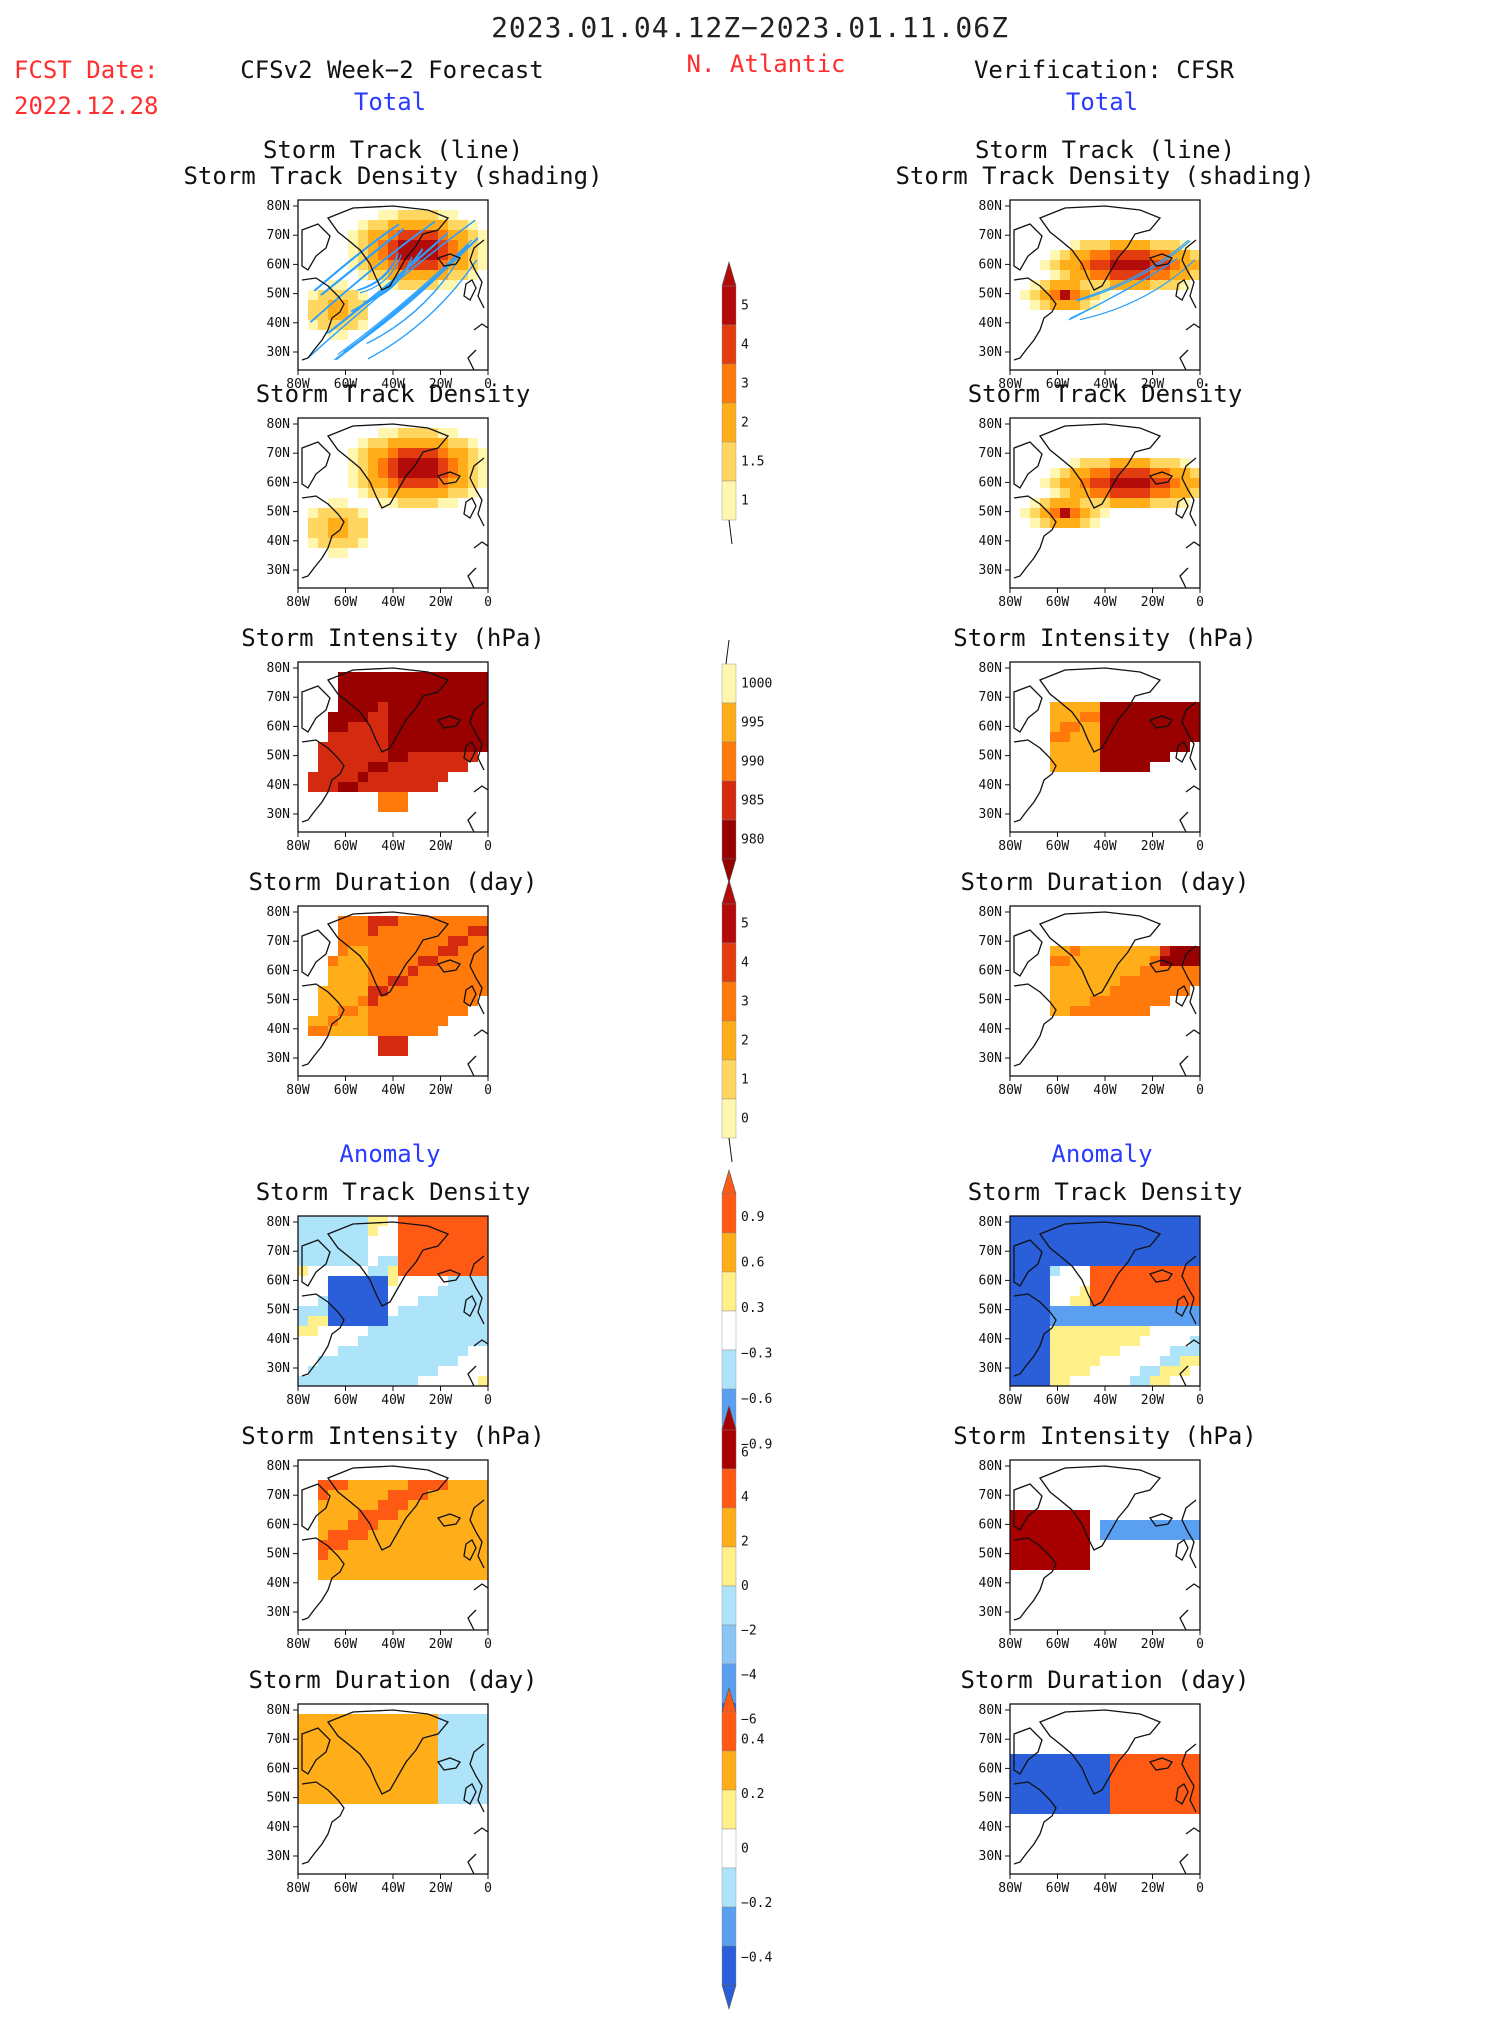 The image size is (1487, 2025). What do you see at coordinates (393, 1436) in the screenshot?
I see `panel-title: Storm Intensity (hPa)` at bounding box center [393, 1436].